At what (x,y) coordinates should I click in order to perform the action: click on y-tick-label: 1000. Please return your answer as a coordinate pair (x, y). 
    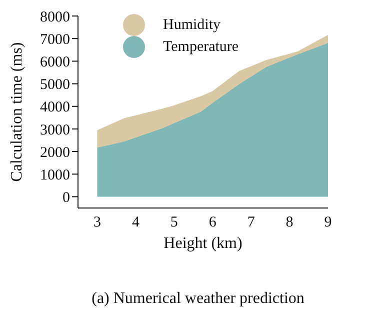
    Looking at the image, I should click on (55, 175).